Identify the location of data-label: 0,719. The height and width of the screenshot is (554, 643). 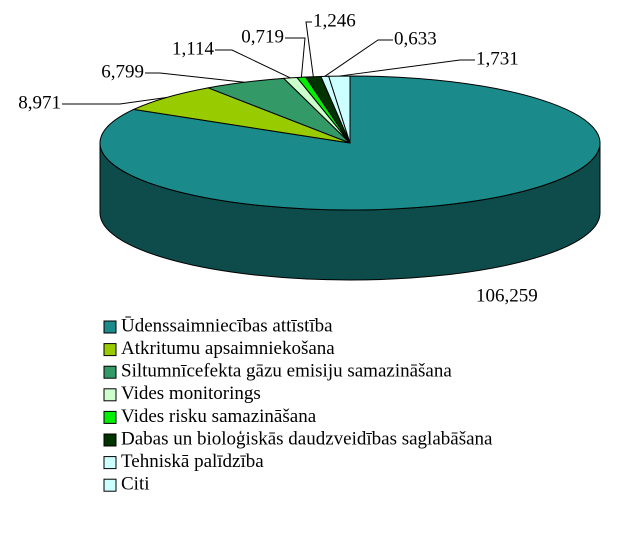
(262, 36).